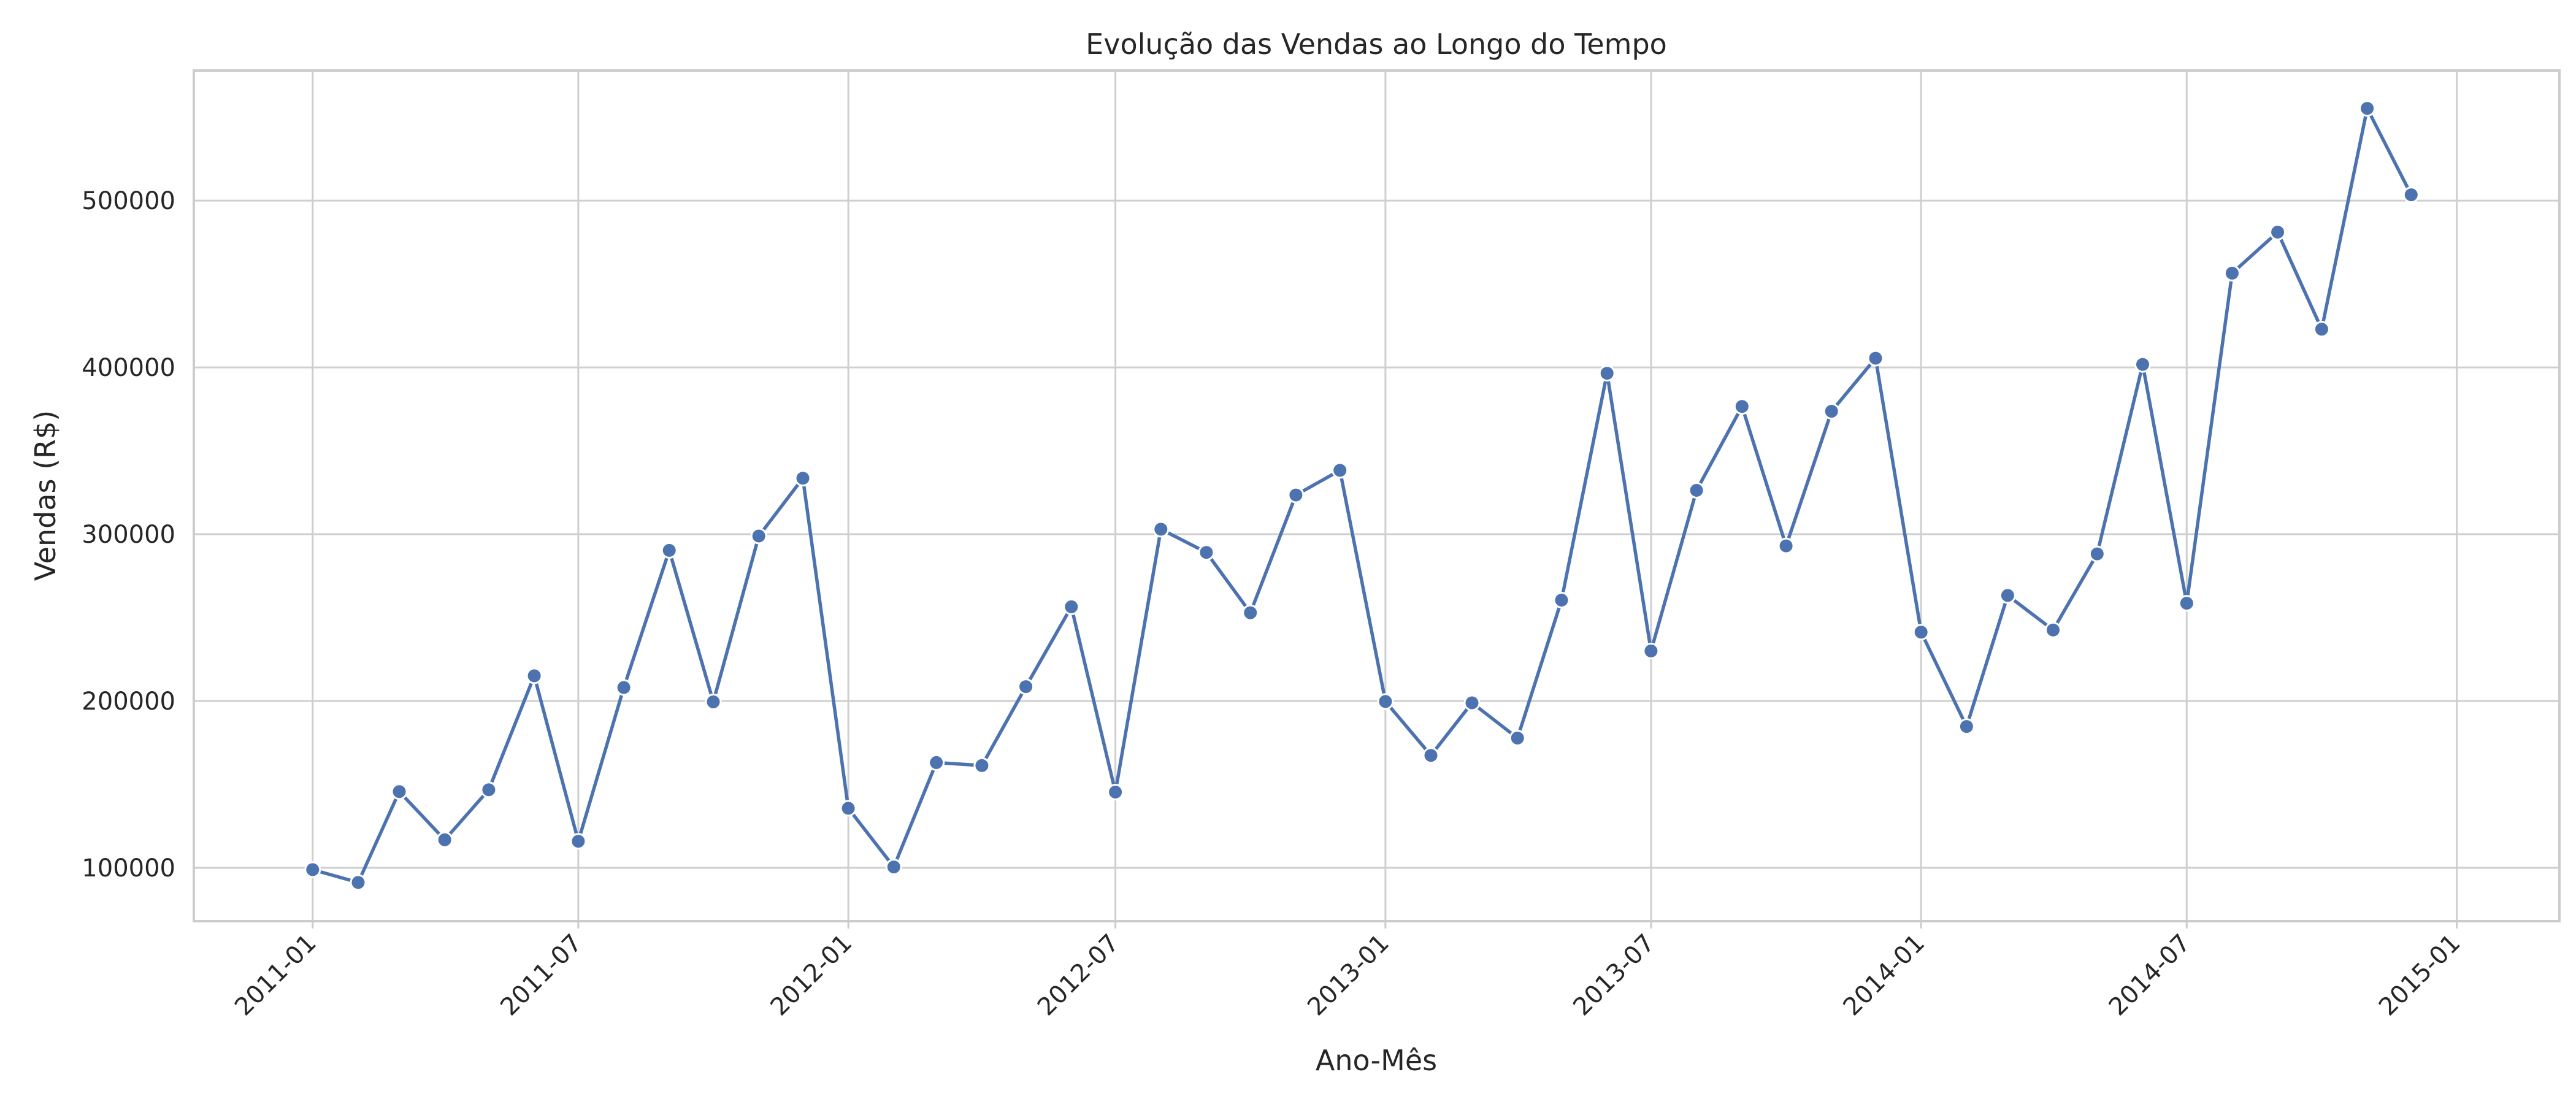  Describe the element at coordinates (275, 975) in the screenshot. I see `x-tick-label: 2011-01` at that location.